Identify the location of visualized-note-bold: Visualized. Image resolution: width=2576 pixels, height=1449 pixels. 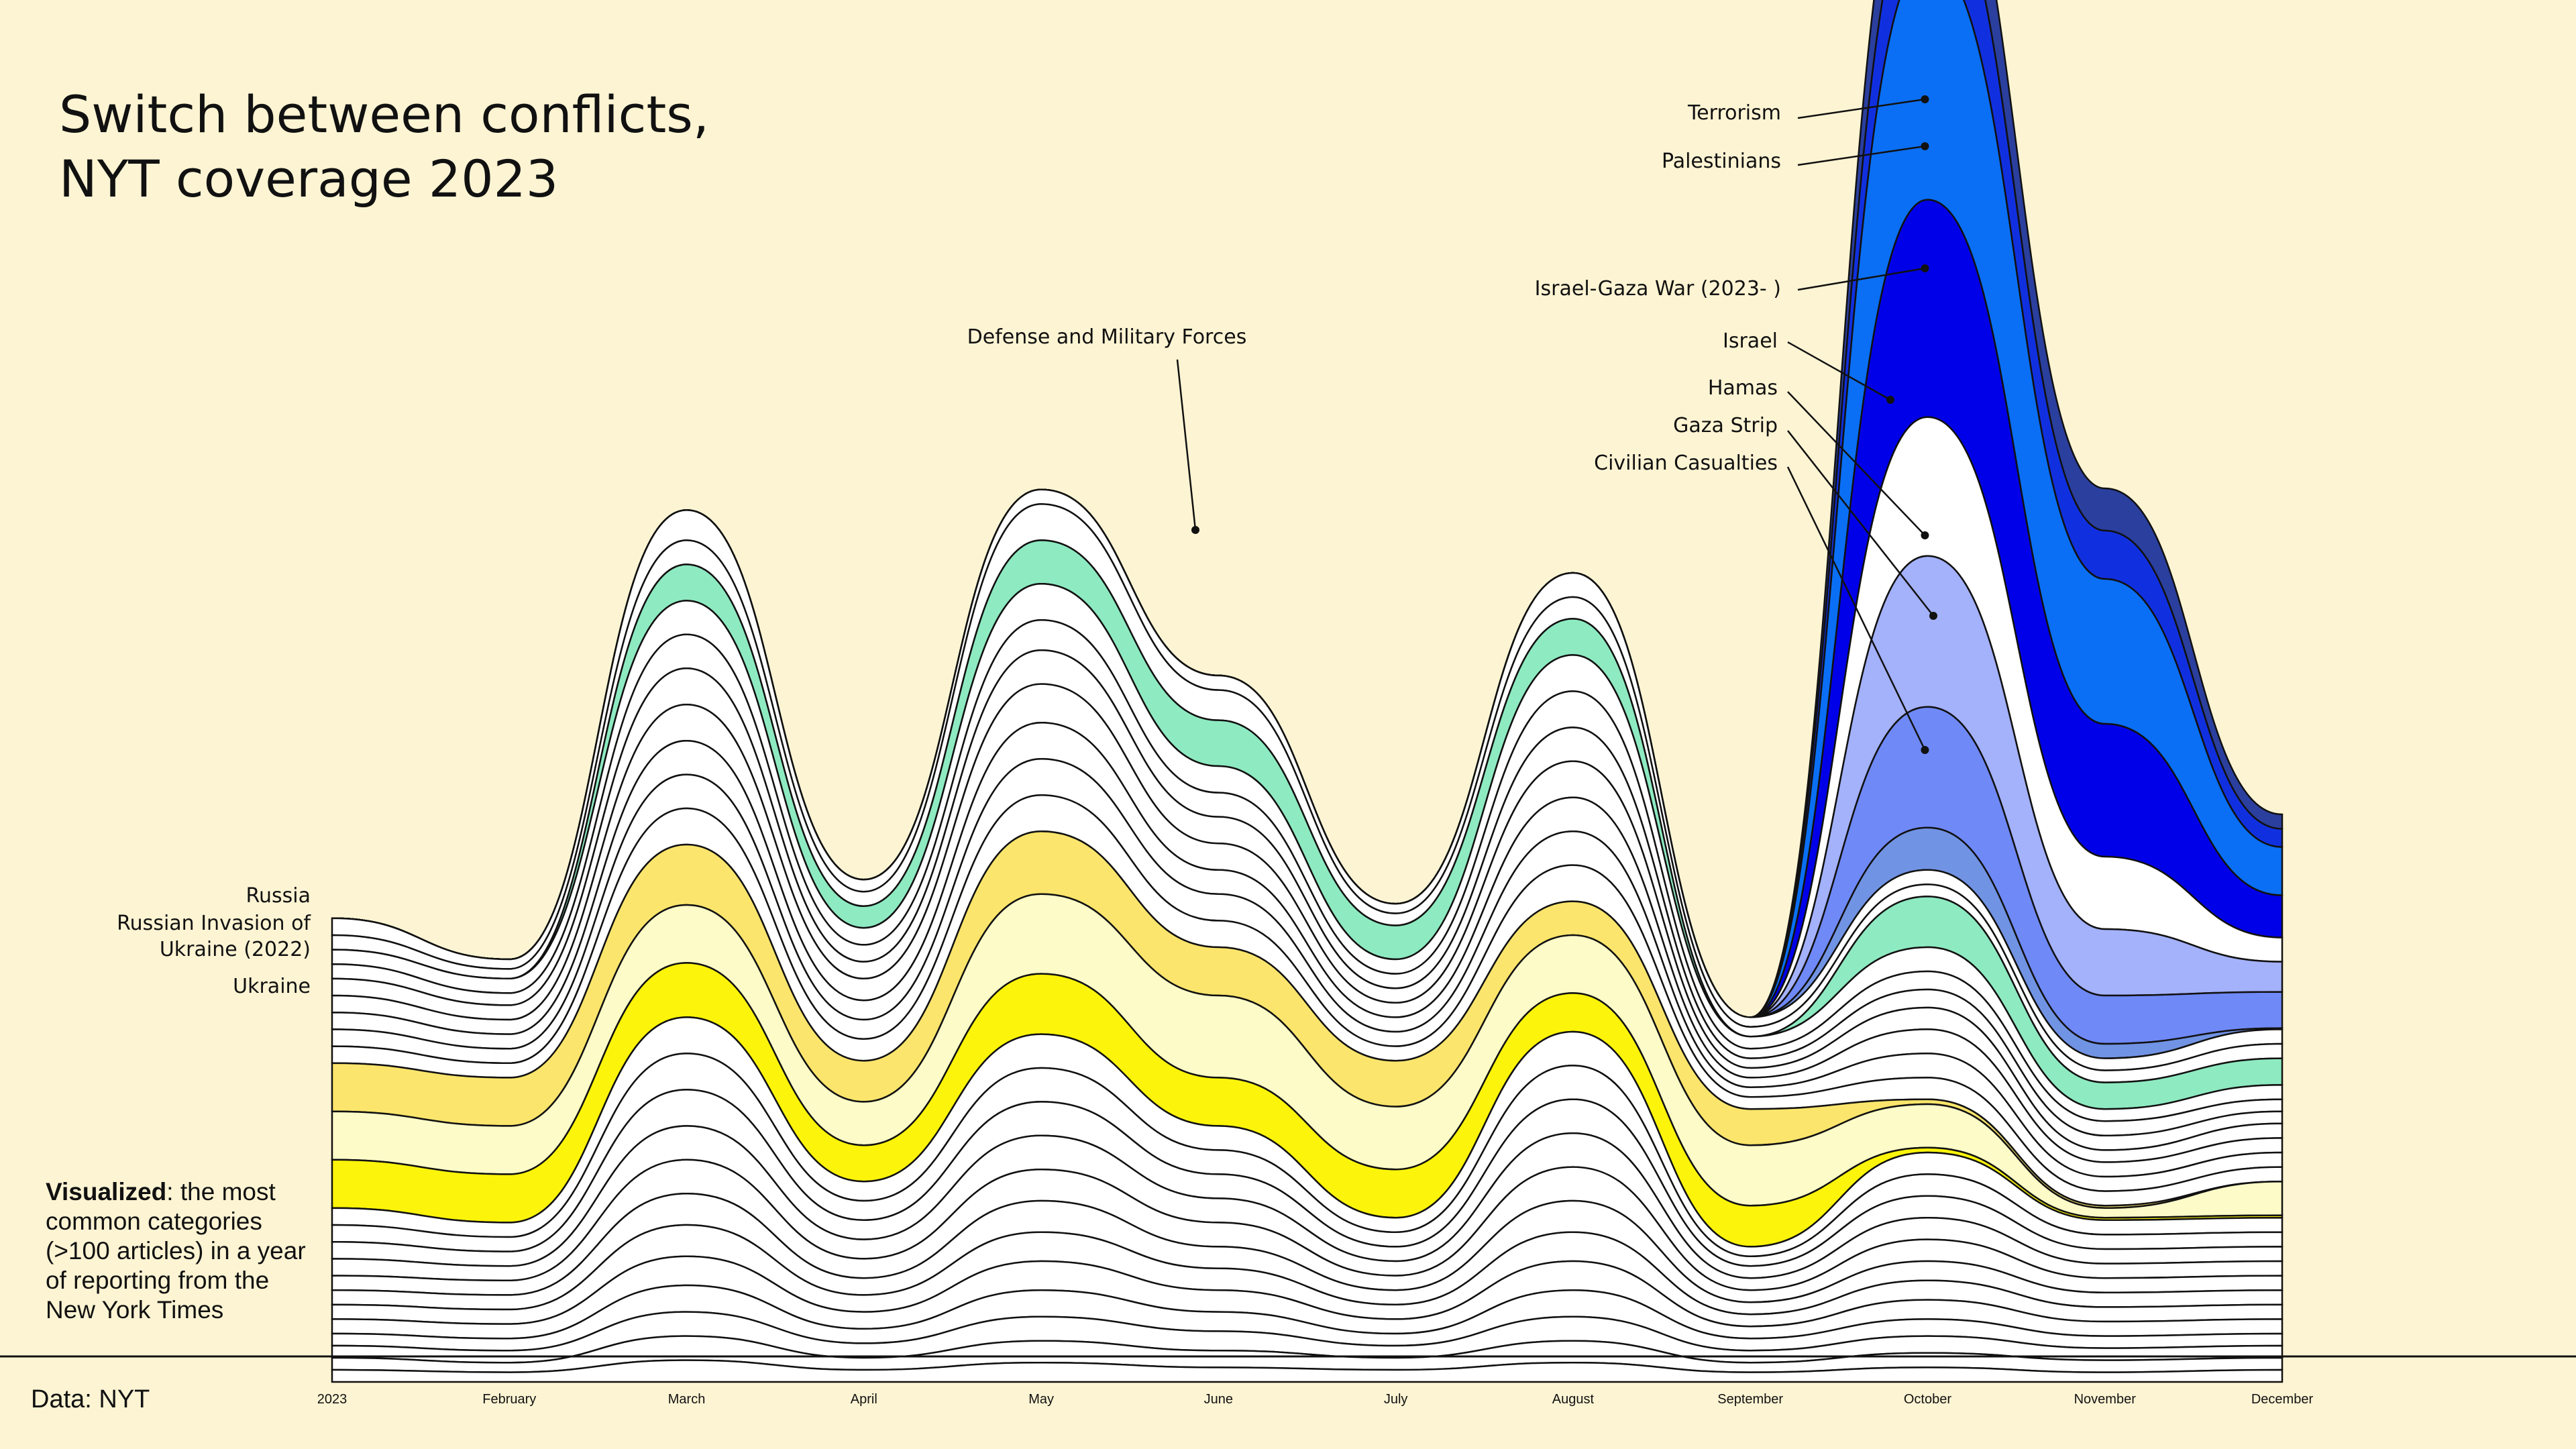
(106, 1191).